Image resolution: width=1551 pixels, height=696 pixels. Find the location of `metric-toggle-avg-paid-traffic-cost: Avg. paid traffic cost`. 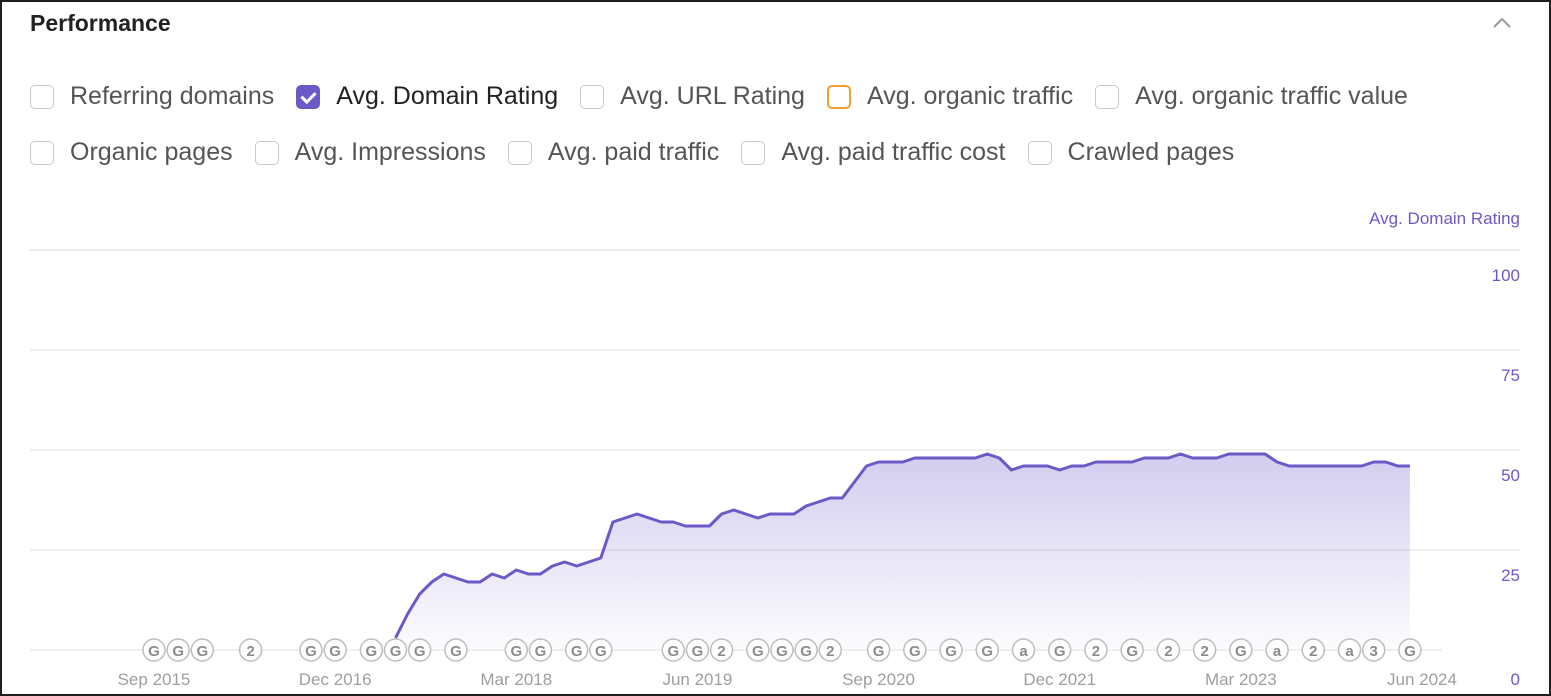

metric-toggle-avg-paid-traffic-cost: Avg. paid traffic cost is located at coordinates (873, 152).